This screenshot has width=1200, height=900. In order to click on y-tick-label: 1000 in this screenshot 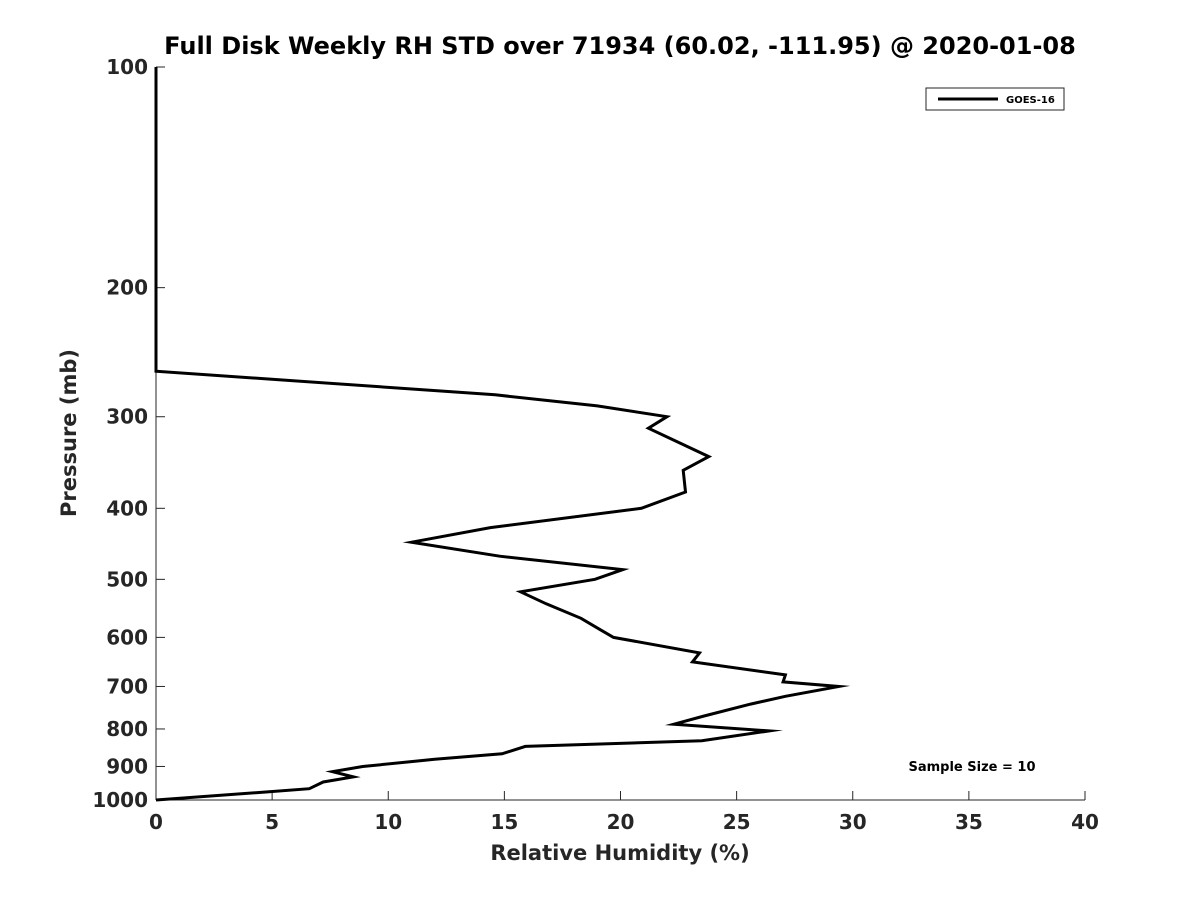, I will do `click(120, 800)`.